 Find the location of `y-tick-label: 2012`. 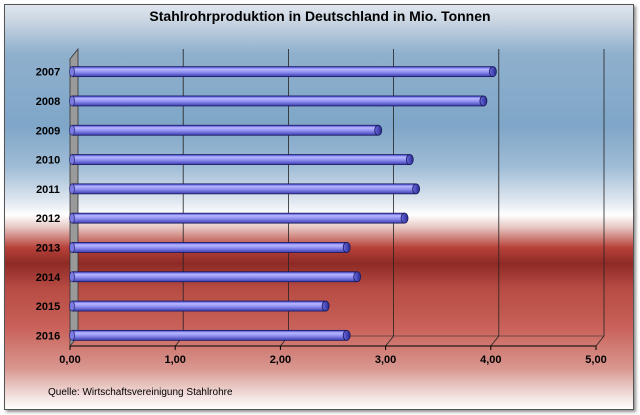

y-tick-label: 2012 is located at coordinates (48, 219).